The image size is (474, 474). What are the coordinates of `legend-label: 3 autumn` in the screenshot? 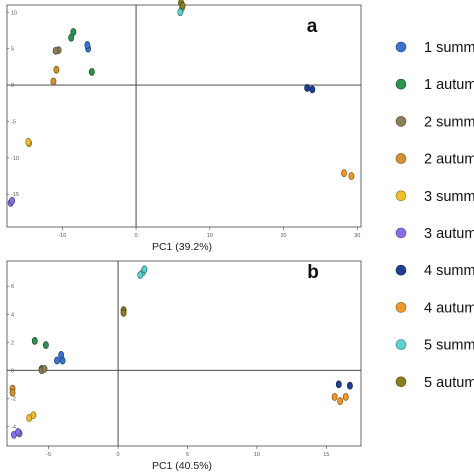 It's located at (449, 234).